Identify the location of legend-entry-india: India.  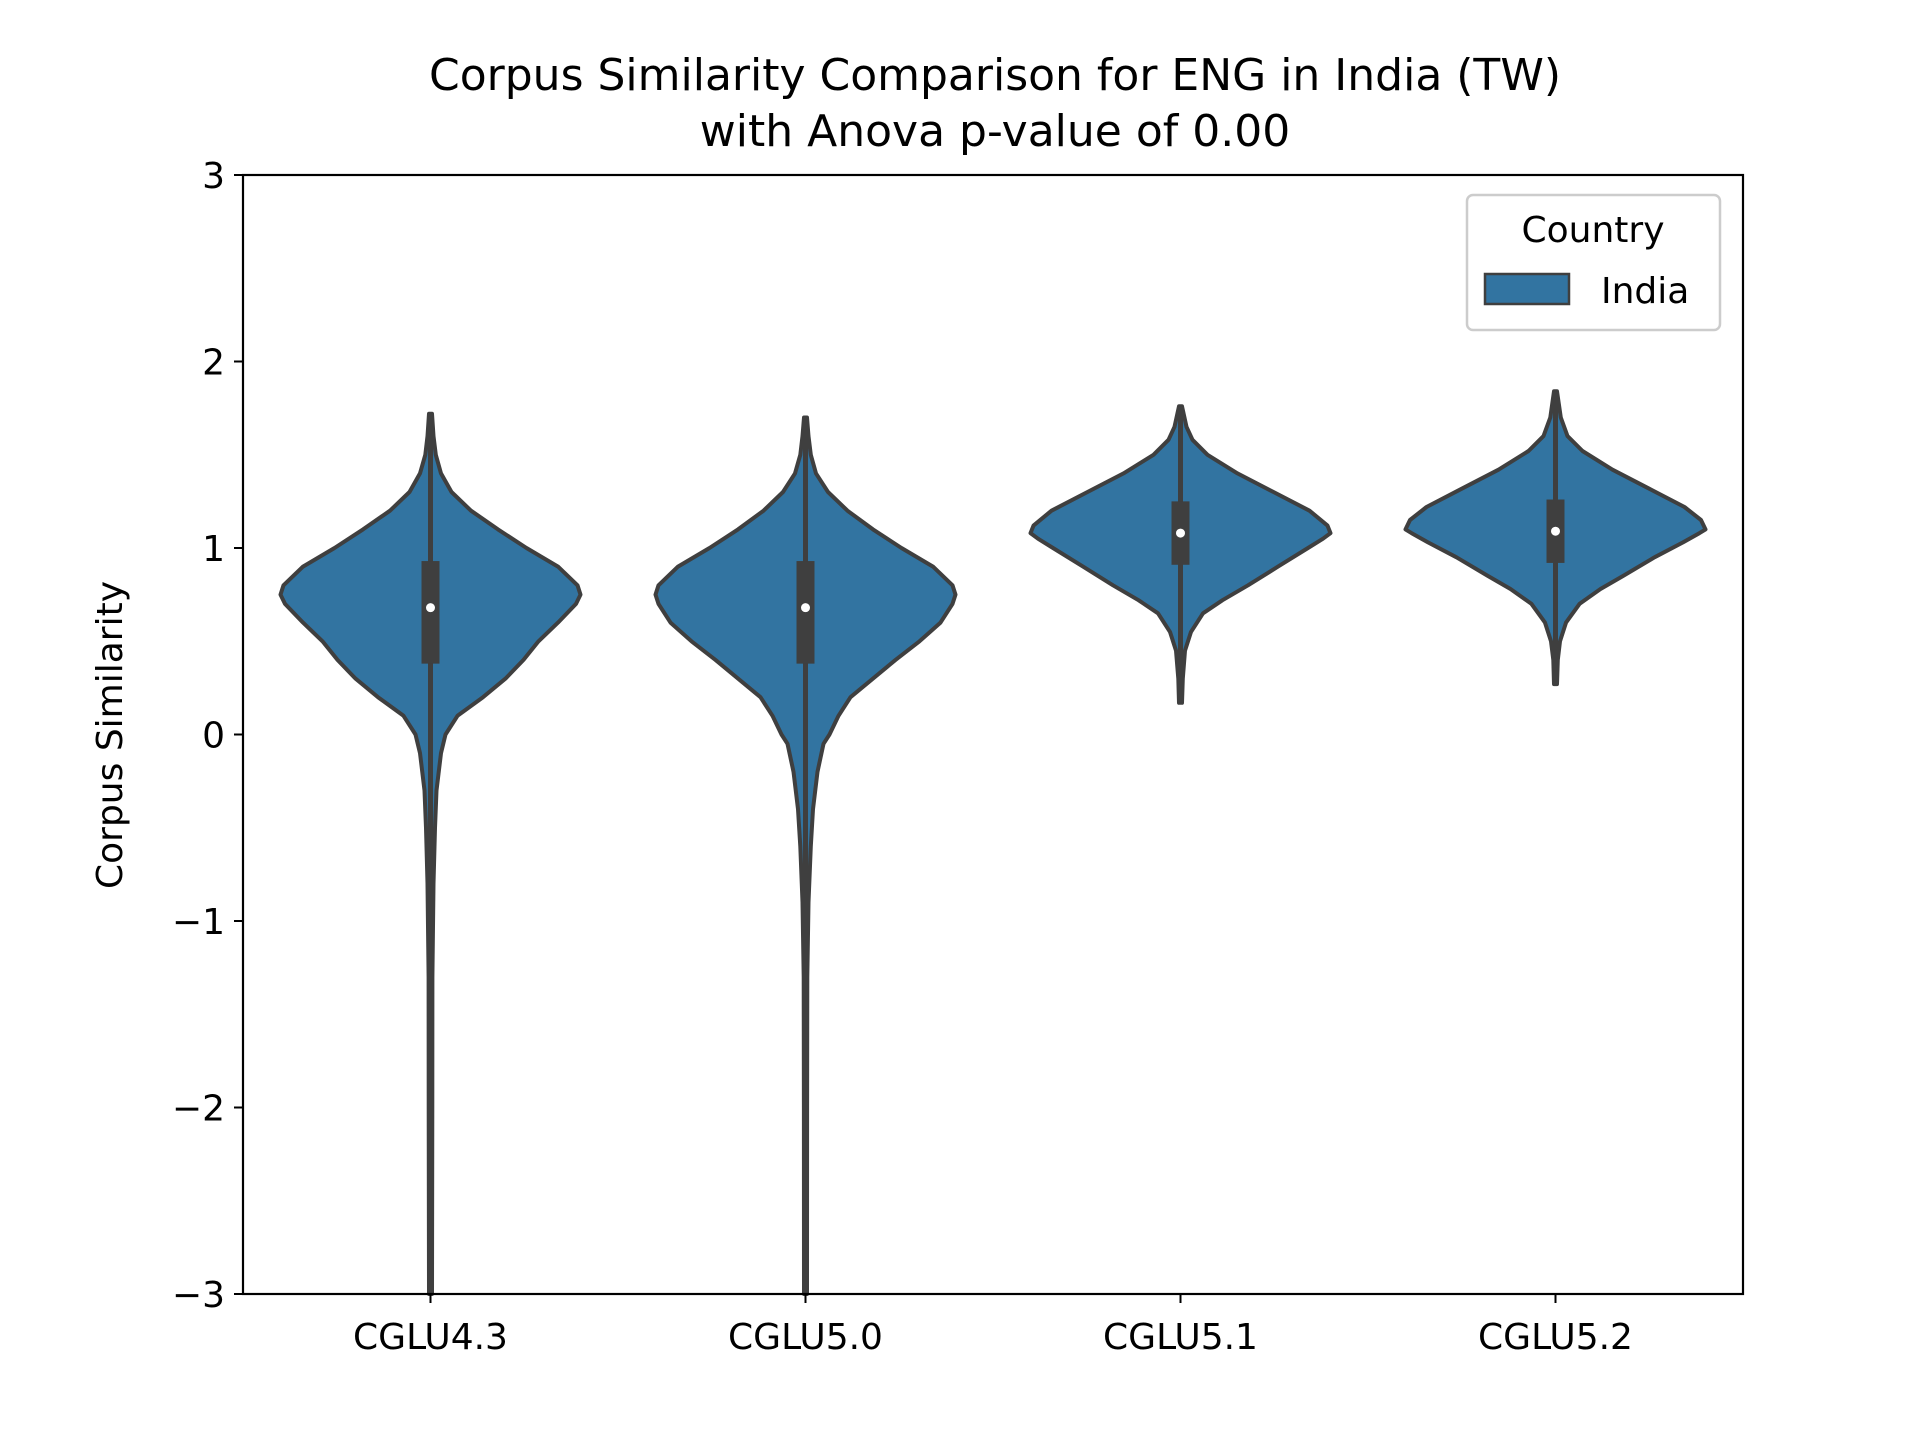
(1645, 291).